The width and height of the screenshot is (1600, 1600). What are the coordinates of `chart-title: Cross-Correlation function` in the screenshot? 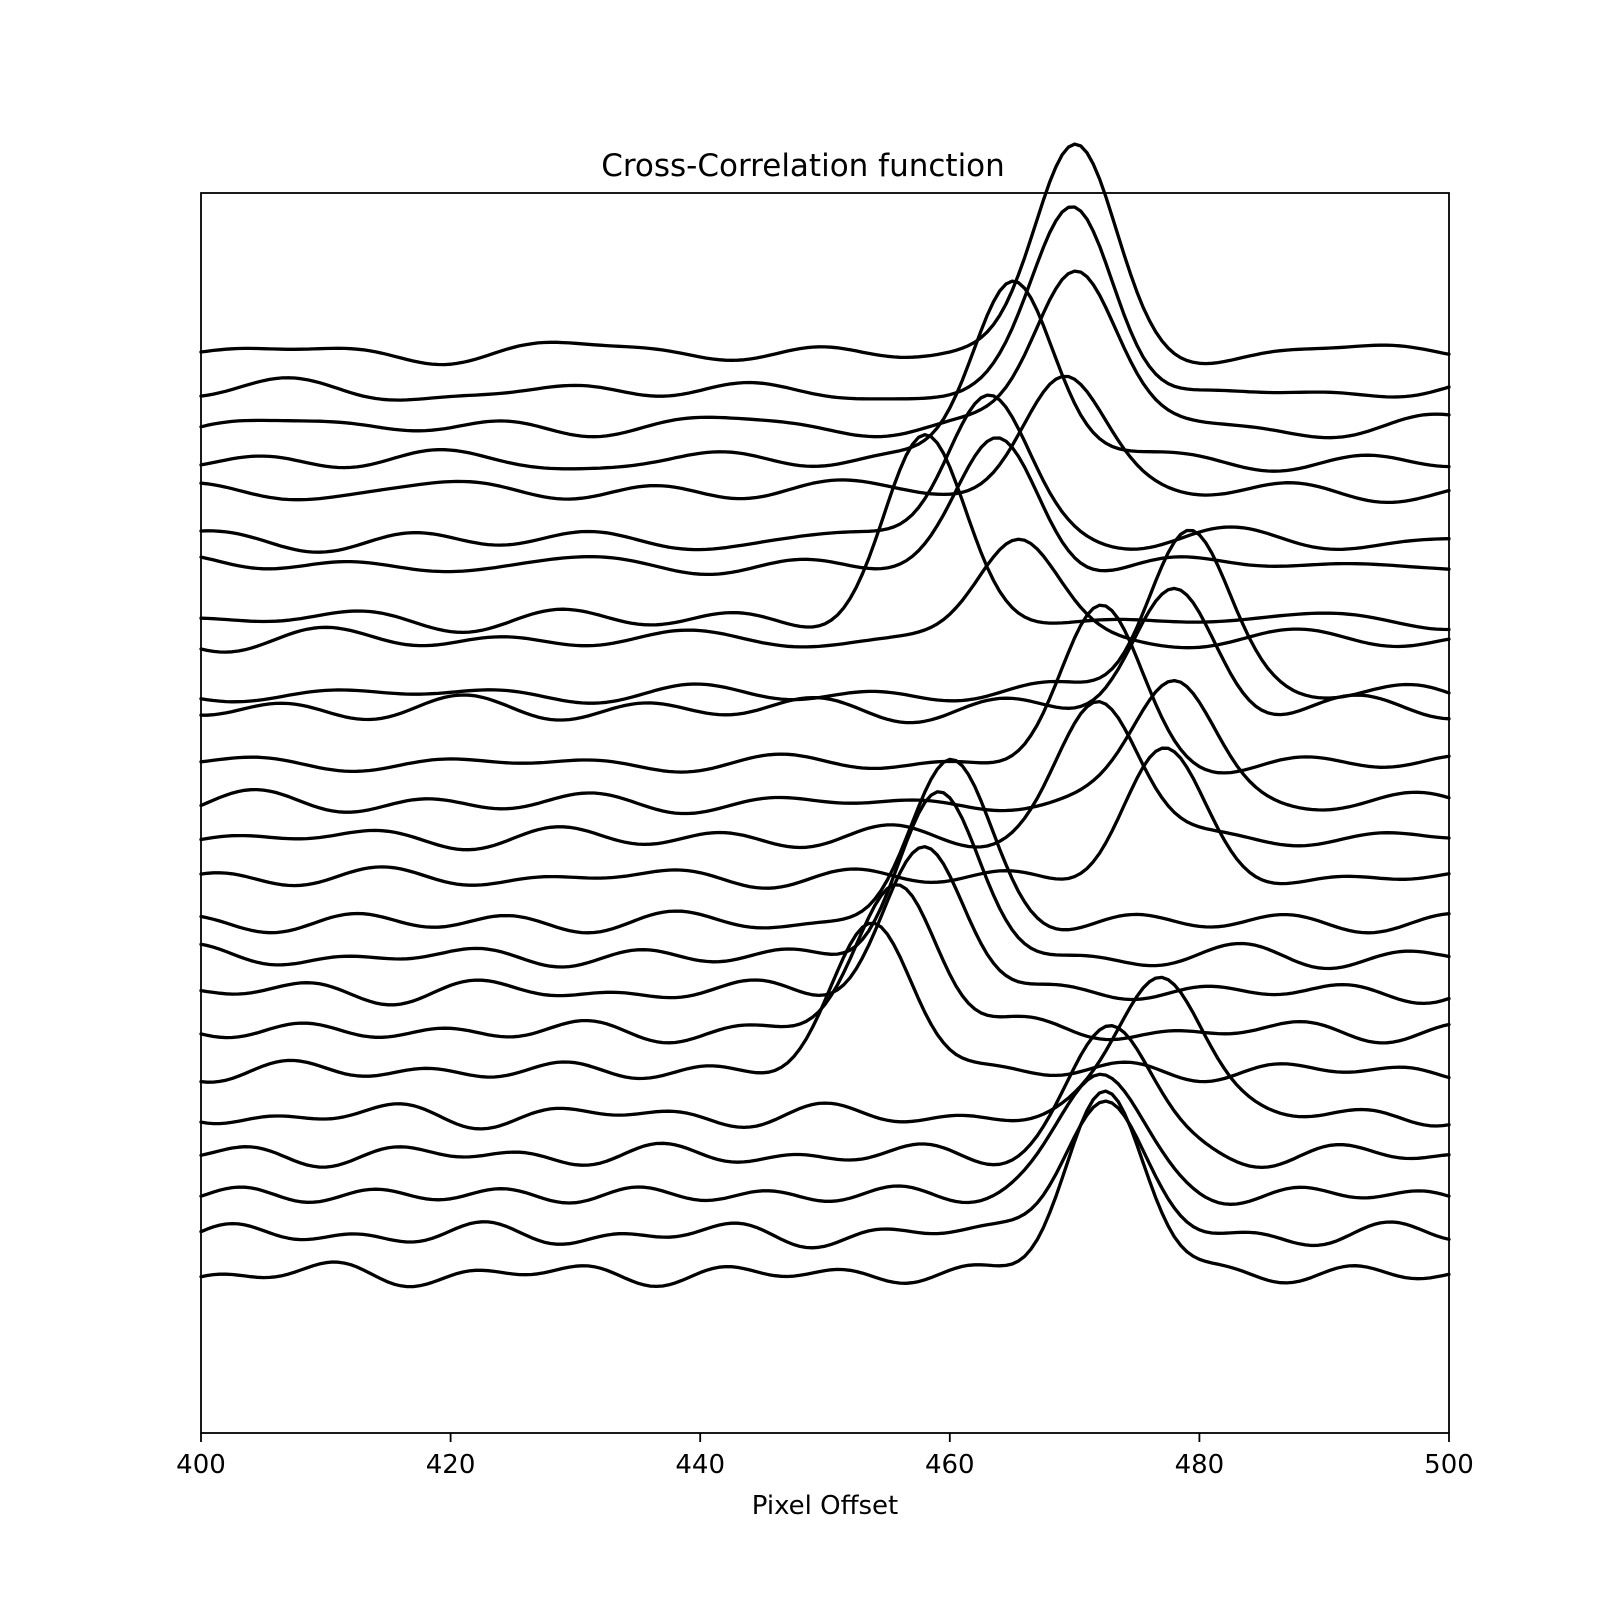 It's located at (803, 166).